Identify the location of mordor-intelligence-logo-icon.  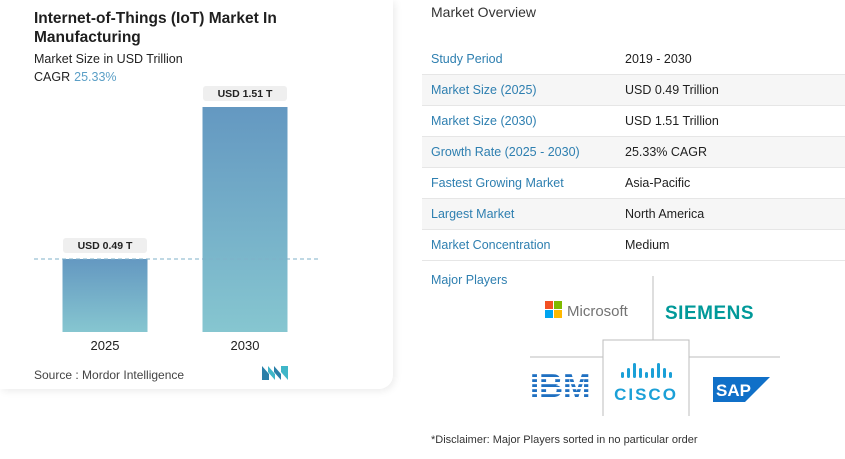
(275, 373).